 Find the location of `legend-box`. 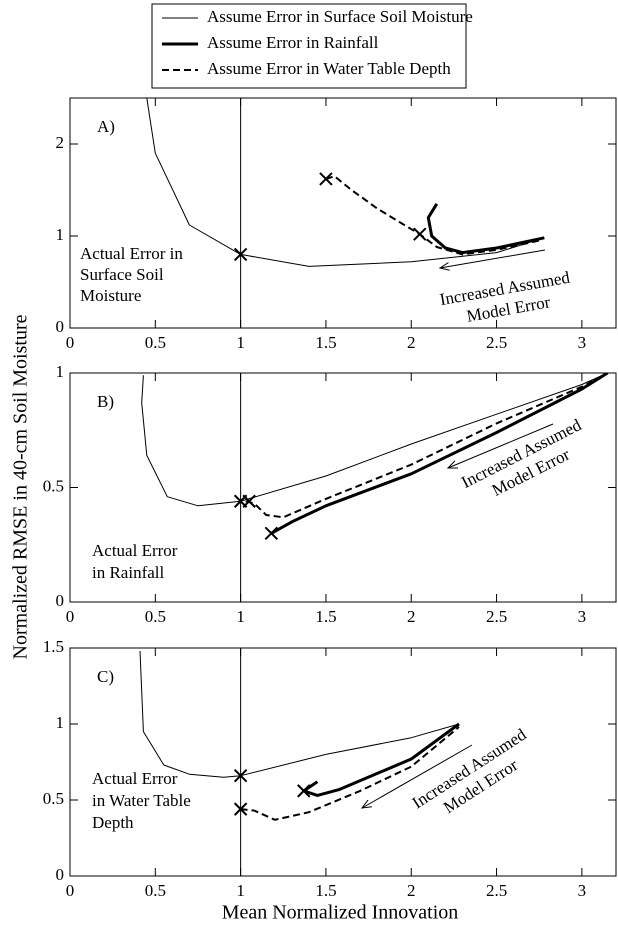

legend-box is located at coordinates (309, 46).